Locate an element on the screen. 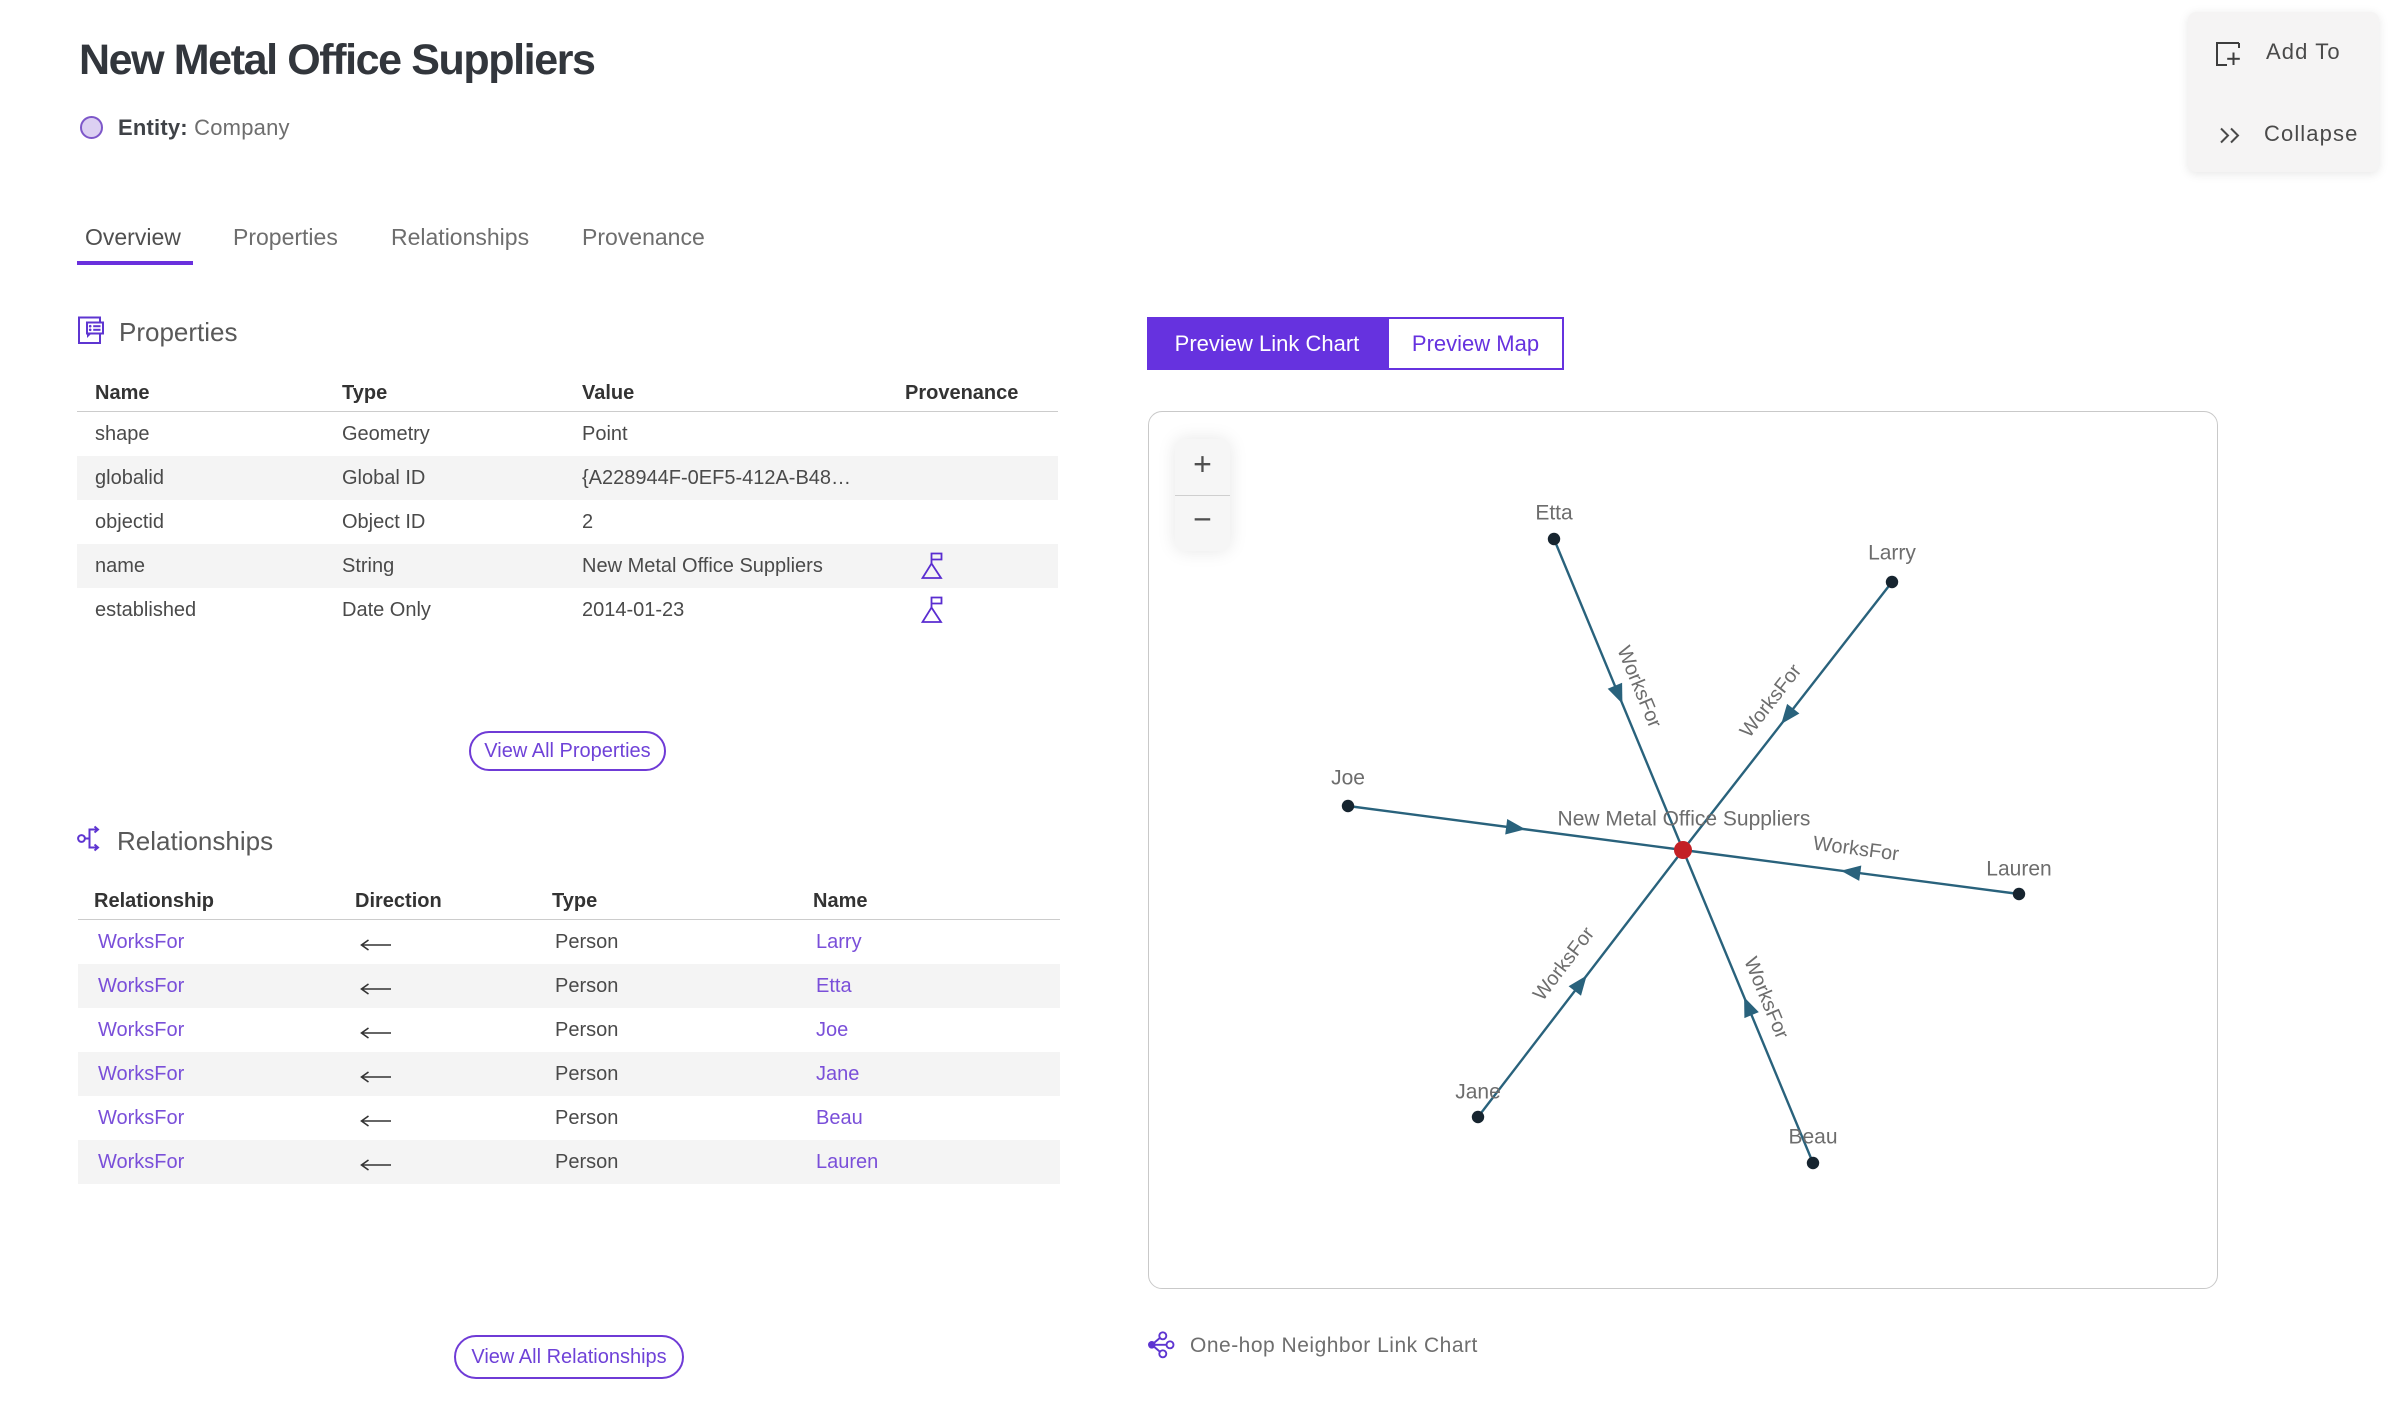 The height and width of the screenshot is (1409, 2400). svg-text: Larry is located at coordinates (1892, 553).